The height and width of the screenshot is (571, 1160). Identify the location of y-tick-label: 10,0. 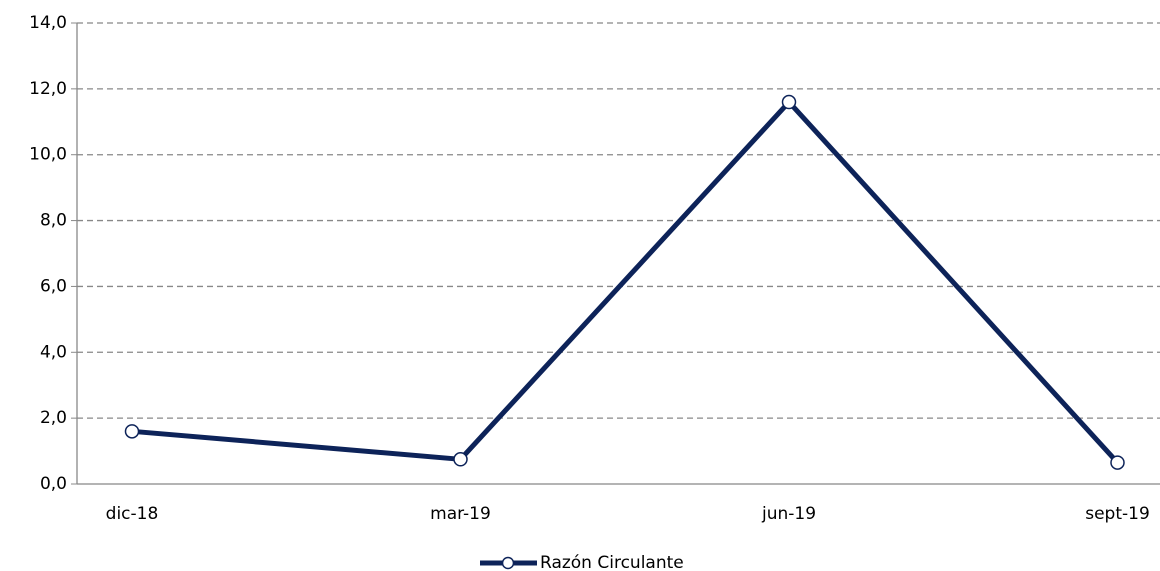
(48, 155).